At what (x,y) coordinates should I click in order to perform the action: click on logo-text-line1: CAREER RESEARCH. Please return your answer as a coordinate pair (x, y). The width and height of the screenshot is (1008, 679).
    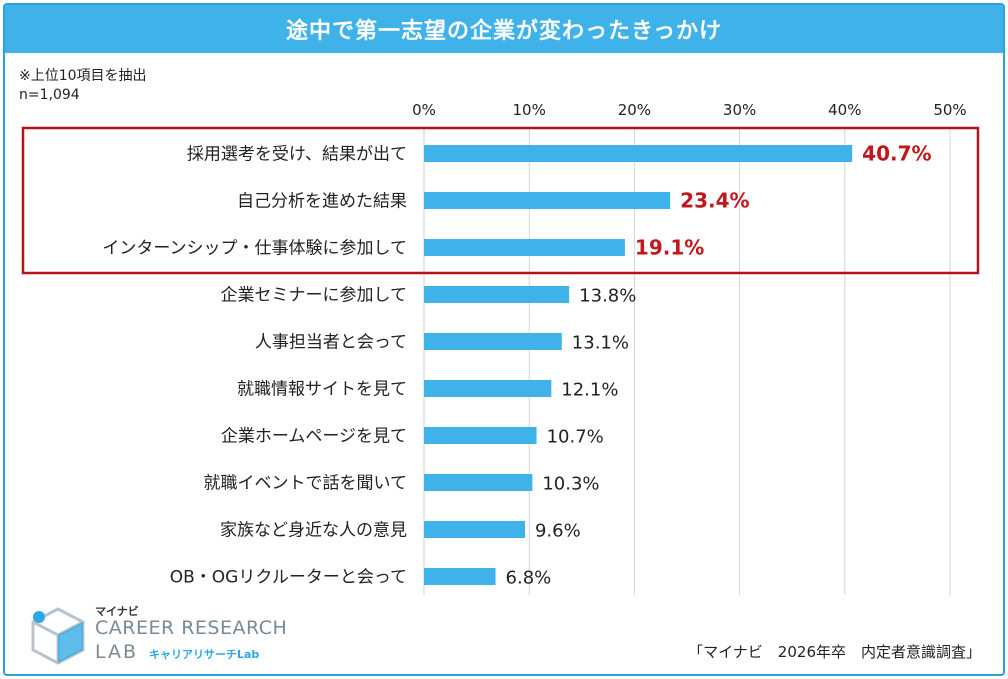
    Looking at the image, I should click on (191, 628).